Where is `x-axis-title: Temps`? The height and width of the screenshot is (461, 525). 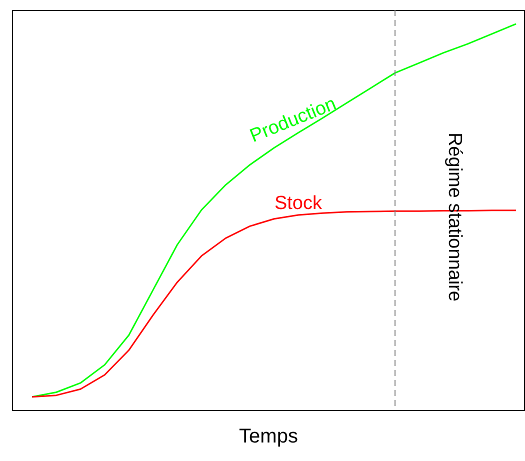
x-axis-title: Temps is located at coordinates (268, 437).